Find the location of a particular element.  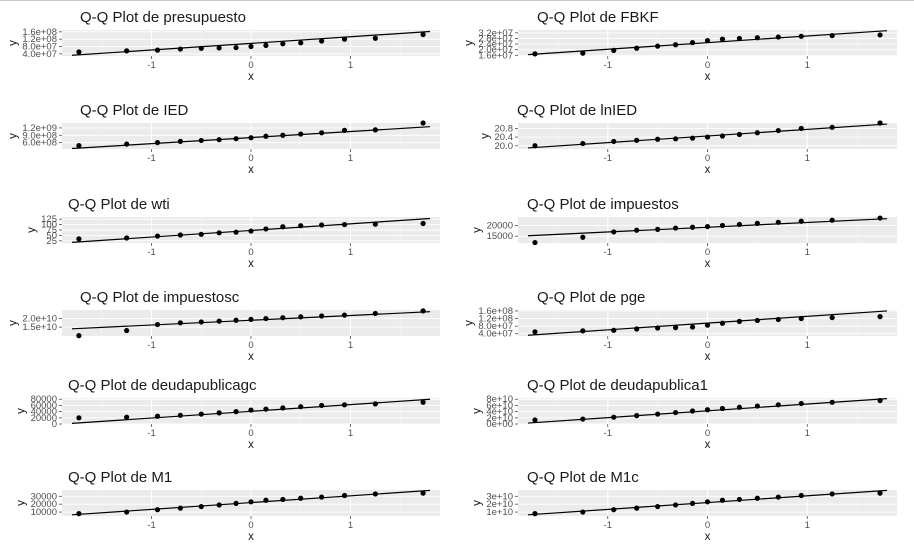

qq-panel-4: -1 0 1 20.020.420.8 x y Q-Q Plot de lnIED is located at coordinates (688, 139).